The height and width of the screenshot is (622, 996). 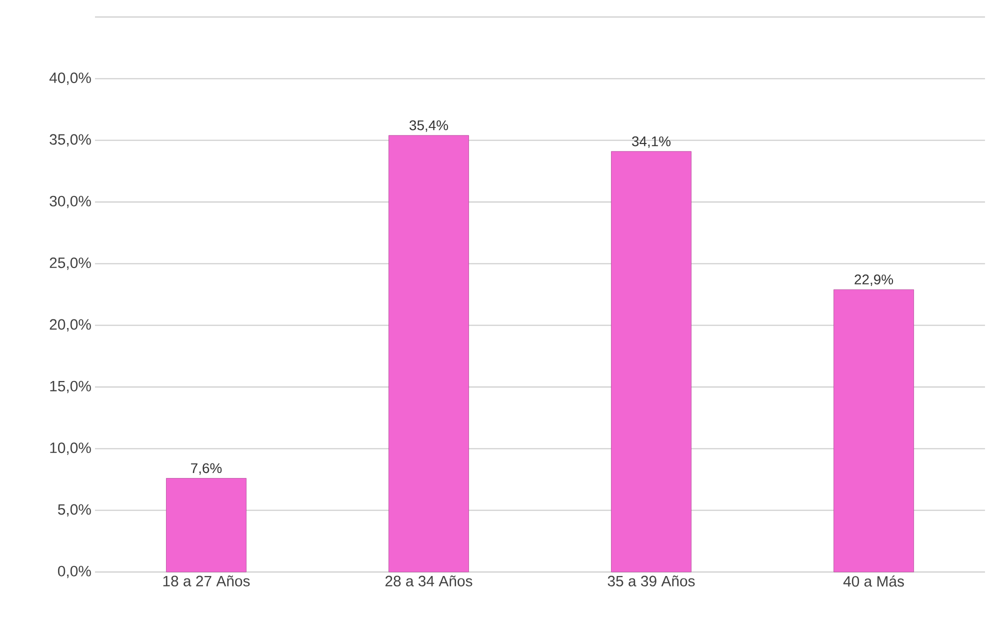 What do you see at coordinates (651, 142) in the screenshot?
I see `data-label: 34,1%` at bounding box center [651, 142].